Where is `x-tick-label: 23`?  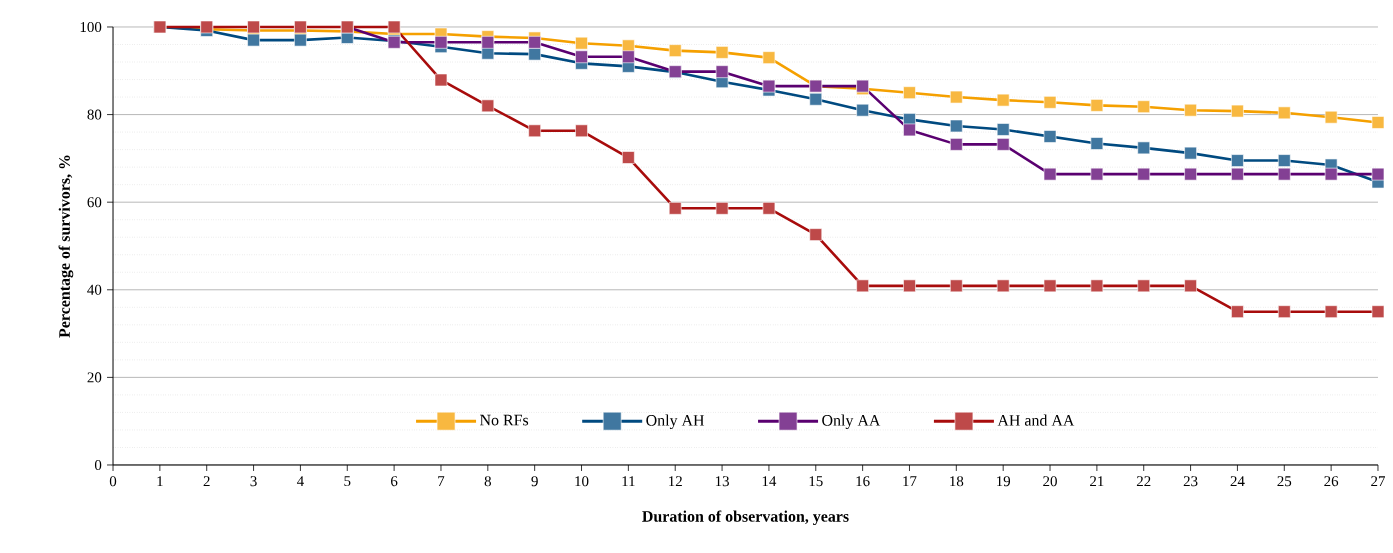 x-tick-label: 23 is located at coordinates (1190, 481).